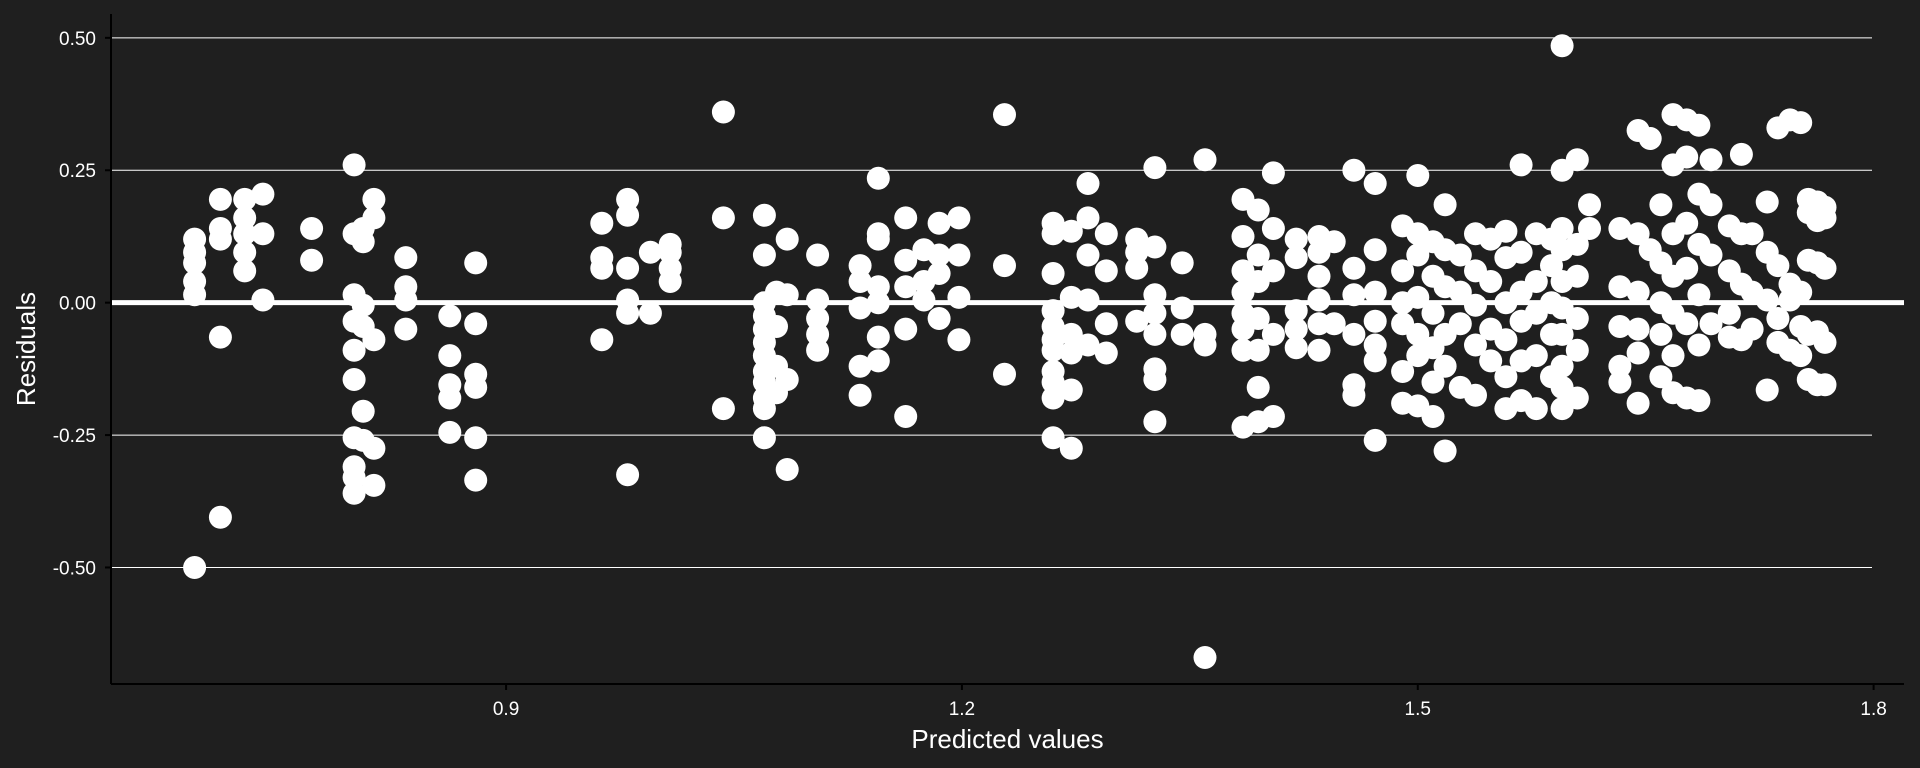 The width and height of the screenshot is (1920, 768). What do you see at coordinates (1873, 709) in the screenshot?
I see `x-tick-label: 1.8` at bounding box center [1873, 709].